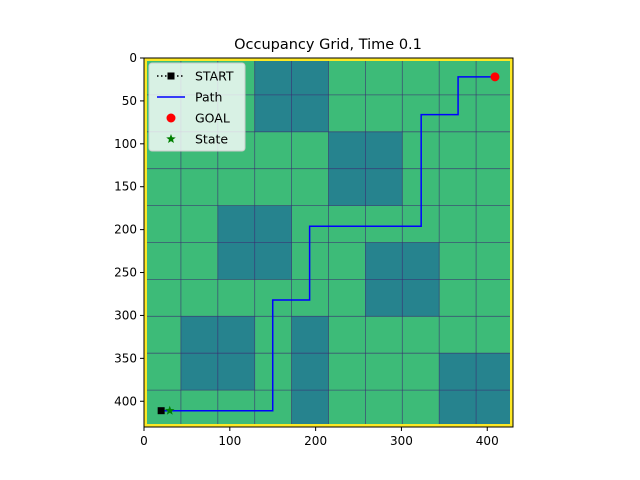  What do you see at coordinates (125, 401) in the screenshot?
I see `y-tick-label: 400` at bounding box center [125, 401].